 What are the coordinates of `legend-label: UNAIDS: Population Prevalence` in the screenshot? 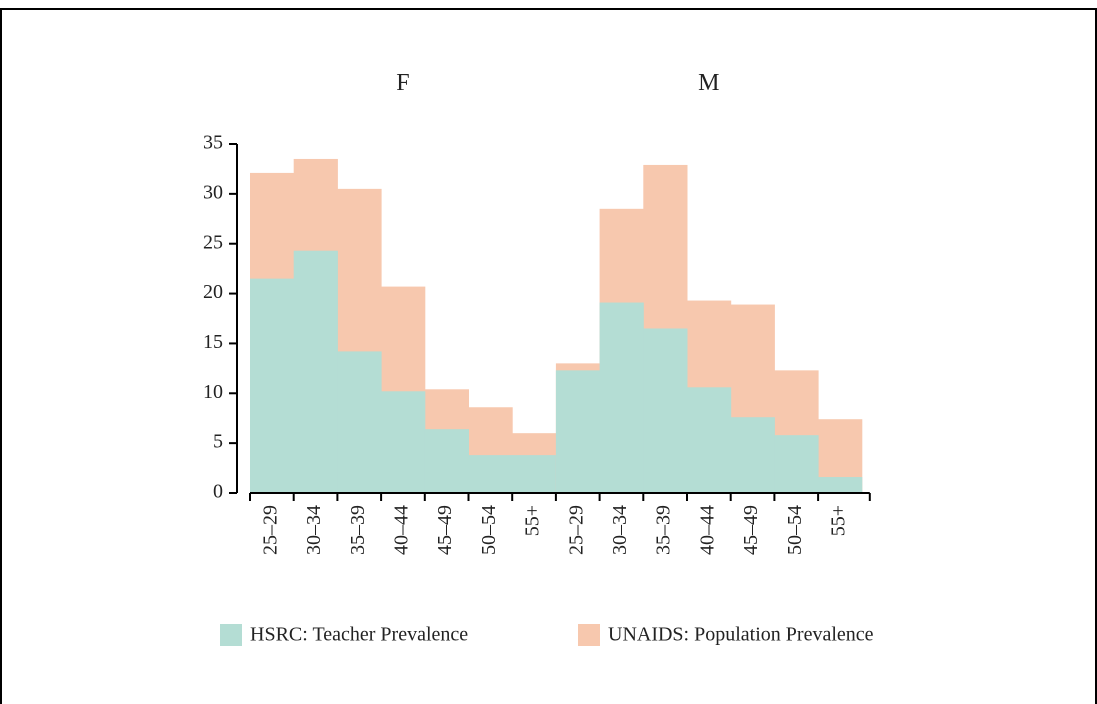 It's located at (741, 635).